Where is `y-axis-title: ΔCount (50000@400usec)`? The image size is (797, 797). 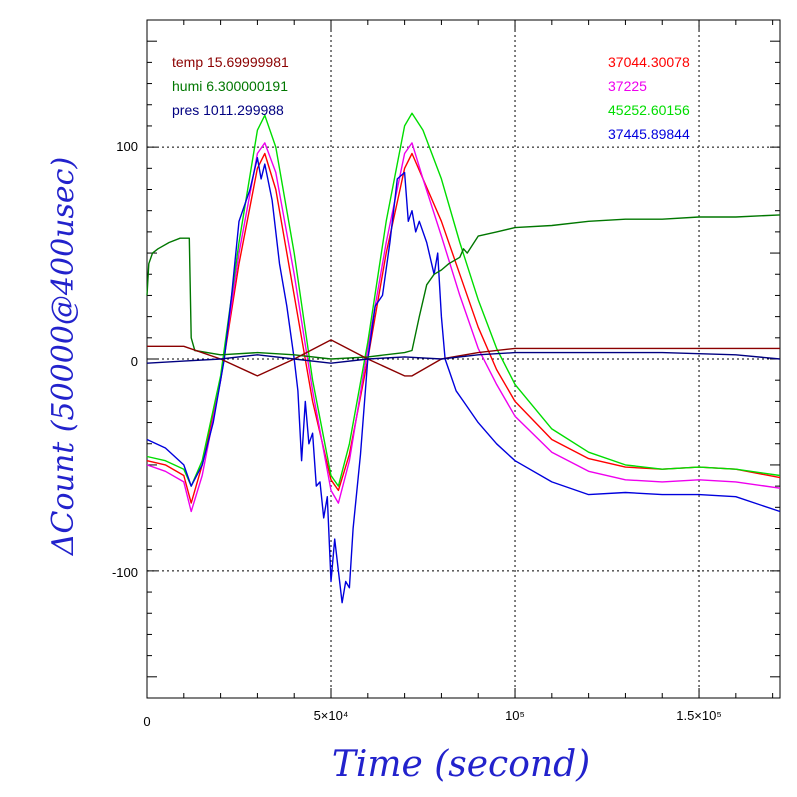 y-axis-title: ΔCount (50000@400usec) is located at coordinates (63, 356).